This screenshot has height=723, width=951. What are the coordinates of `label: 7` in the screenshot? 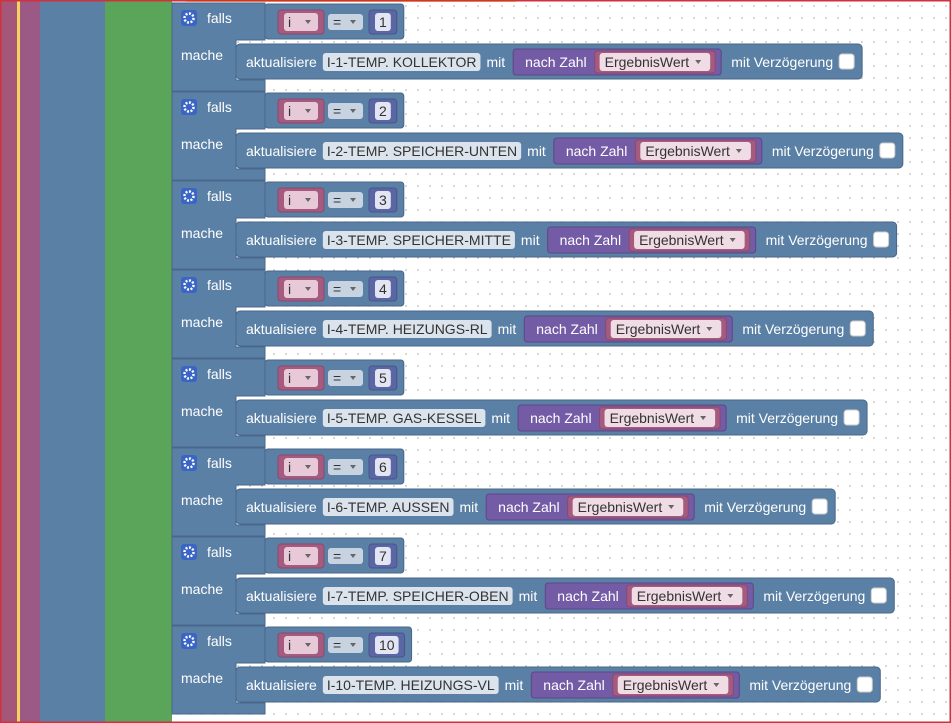 It's located at (383, 556).